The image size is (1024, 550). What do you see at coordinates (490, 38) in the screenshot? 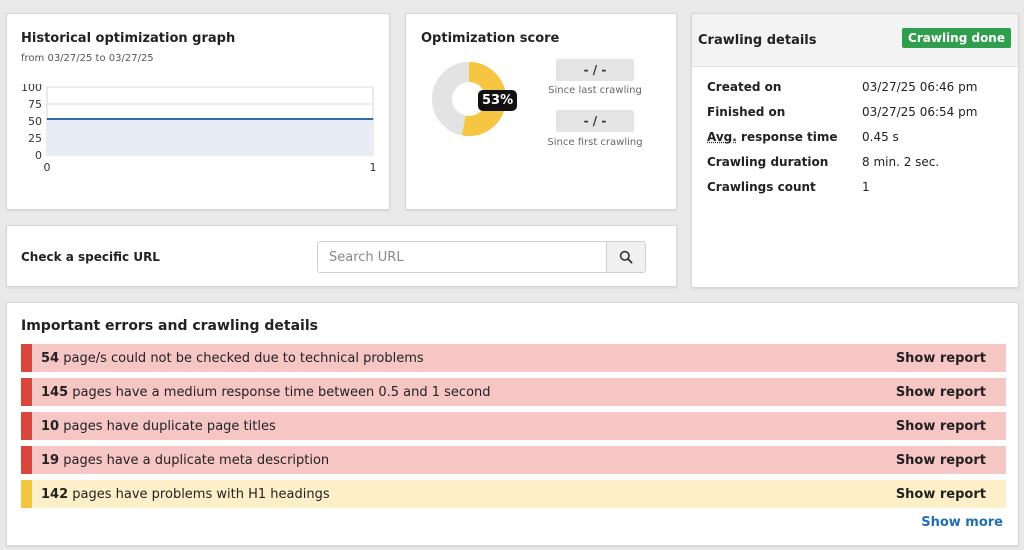
I see `optimization-score-title: Optimization score` at bounding box center [490, 38].